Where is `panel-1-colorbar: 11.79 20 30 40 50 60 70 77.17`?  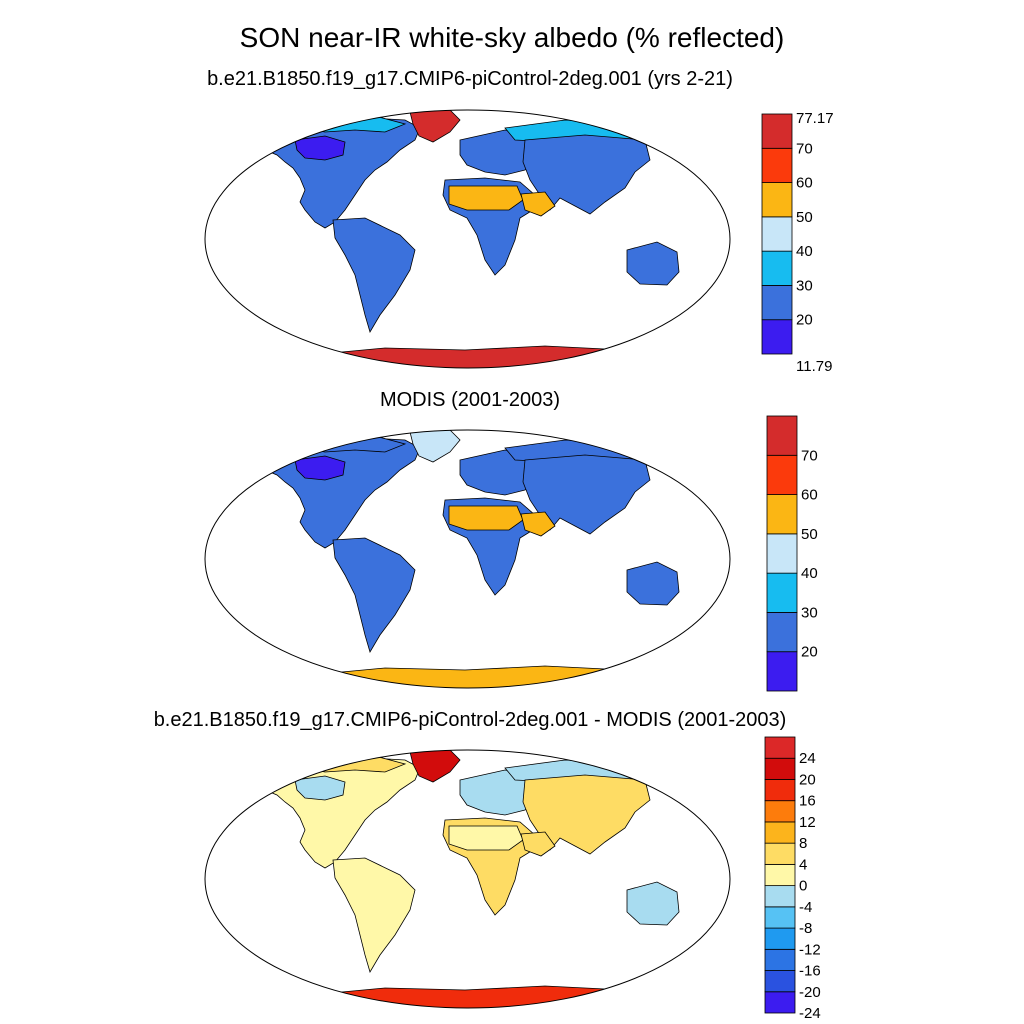 panel-1-colorbar: 11.79 20 30 40 50 60 70 77.17 is located at coordinates (797, 242).